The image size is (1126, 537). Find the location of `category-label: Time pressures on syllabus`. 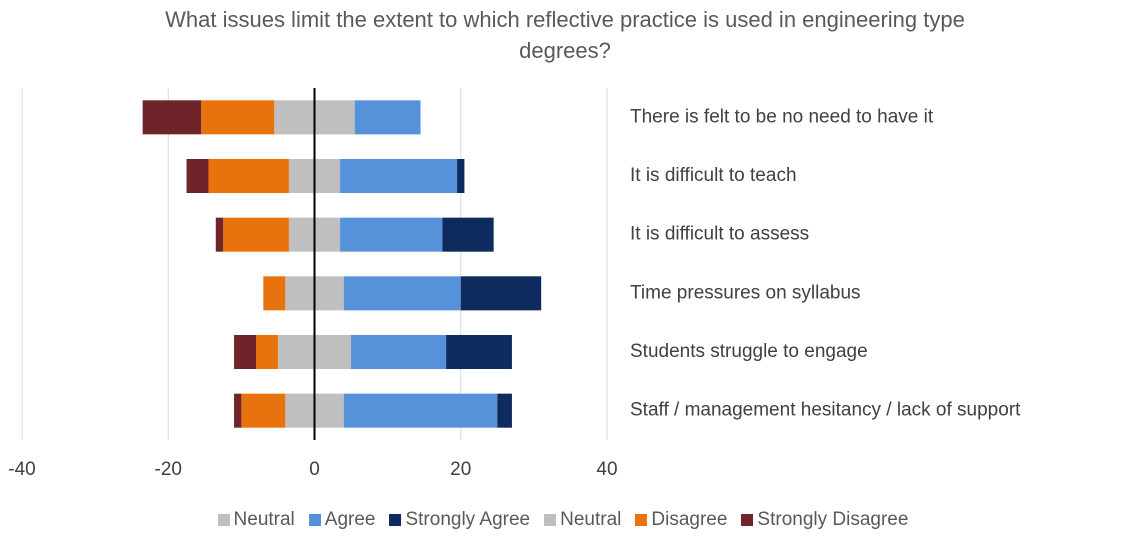

category-label: Time pressures on syllabus is located at coordinates (745, 292).